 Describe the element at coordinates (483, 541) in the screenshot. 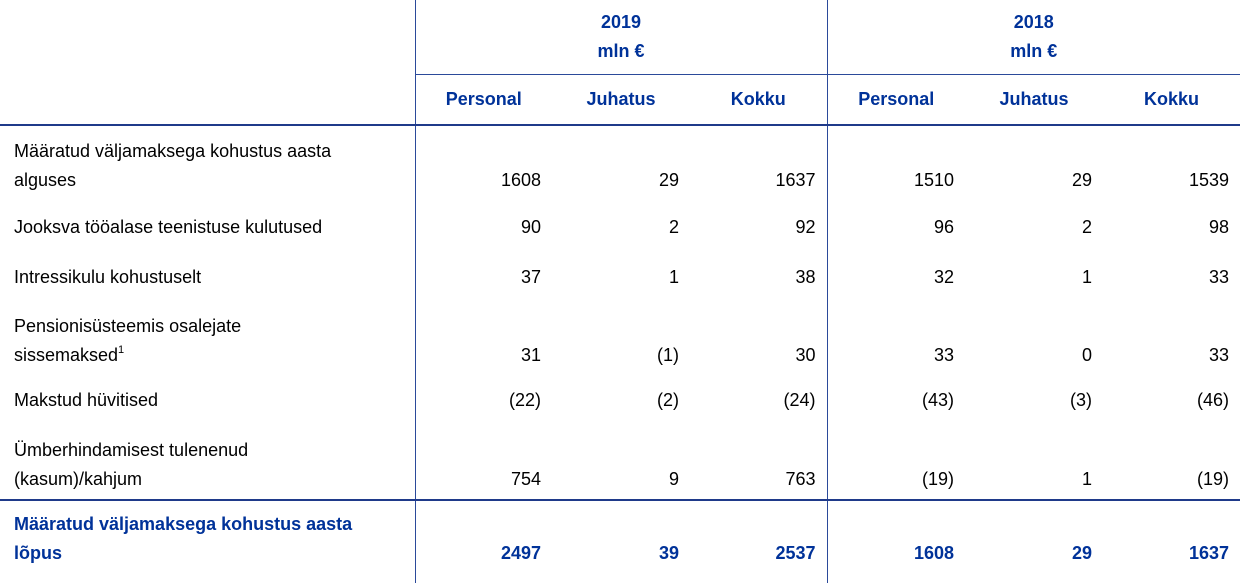

I see `cell-value: 2497` at that location.